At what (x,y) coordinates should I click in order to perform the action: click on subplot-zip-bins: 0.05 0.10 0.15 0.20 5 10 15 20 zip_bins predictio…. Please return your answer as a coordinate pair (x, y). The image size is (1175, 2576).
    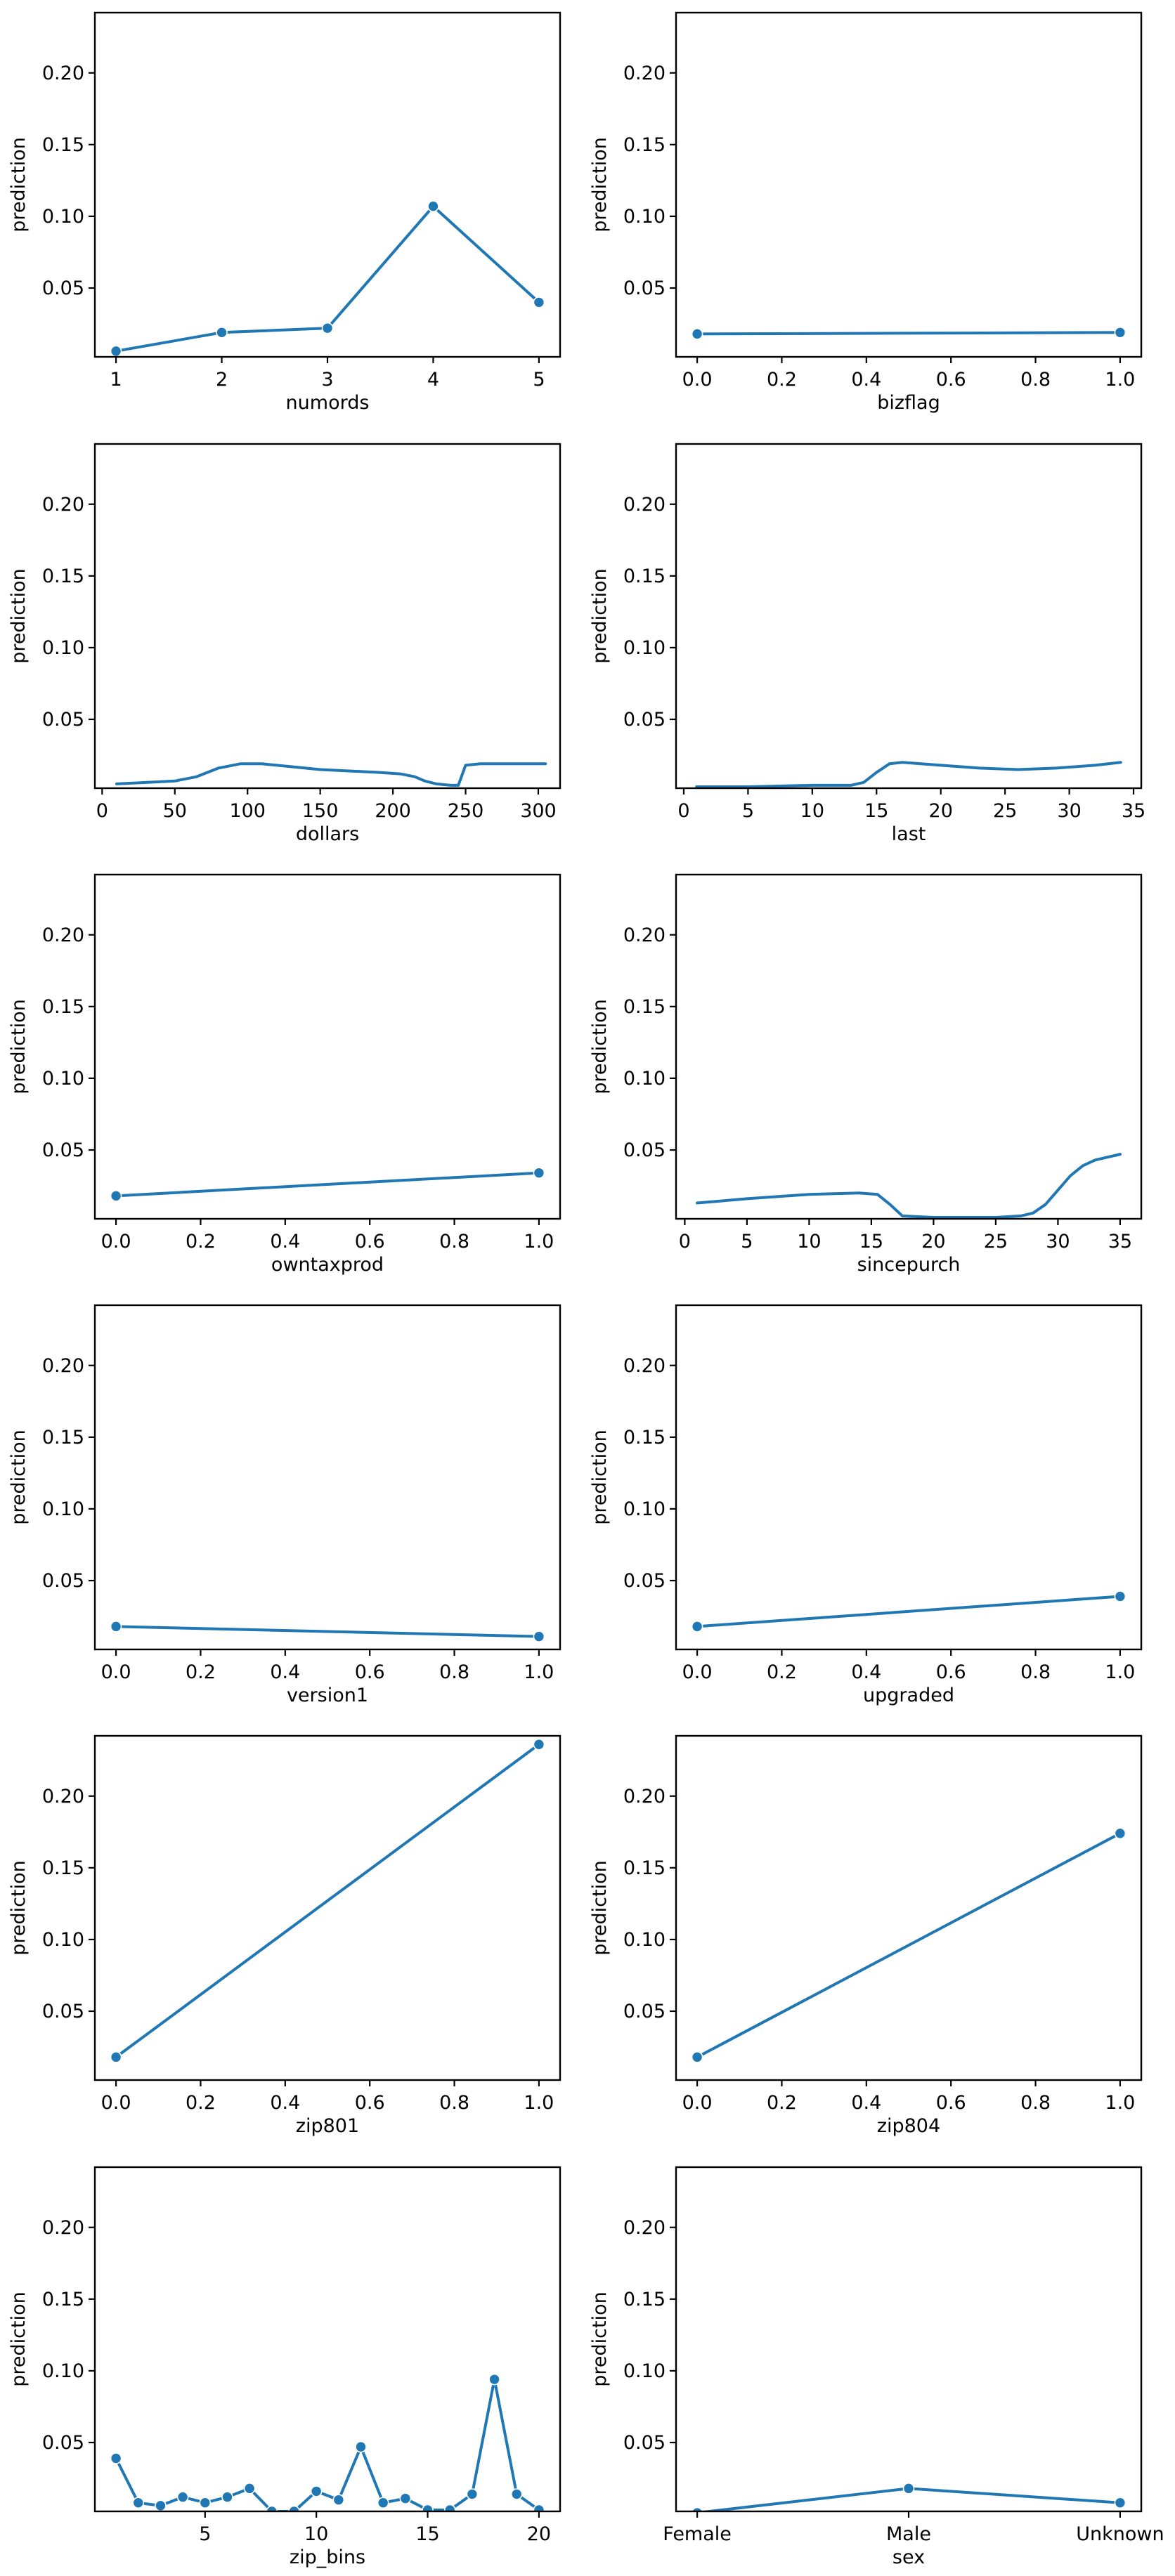
    Looking at the image, I should click on (284, 2367).